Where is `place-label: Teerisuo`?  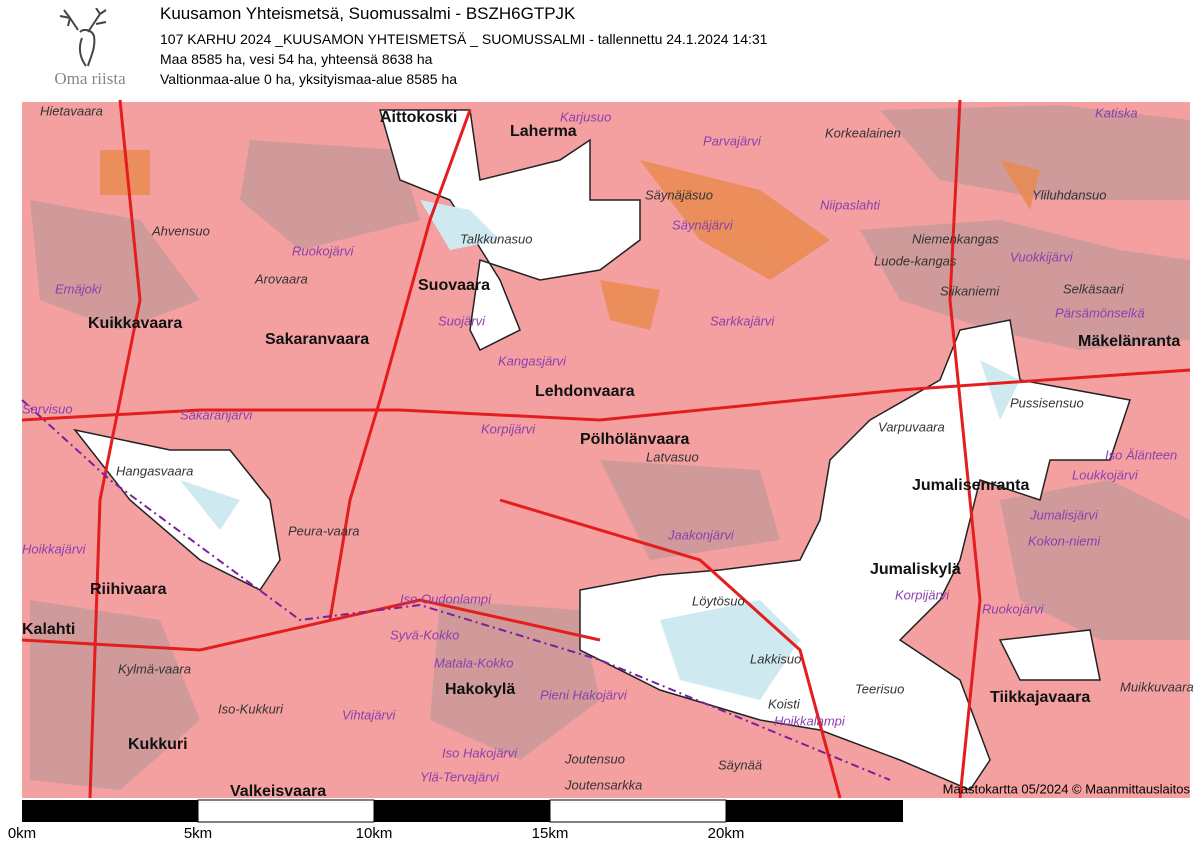 place-label: Teerisuo is located at coordinates (879, 688).